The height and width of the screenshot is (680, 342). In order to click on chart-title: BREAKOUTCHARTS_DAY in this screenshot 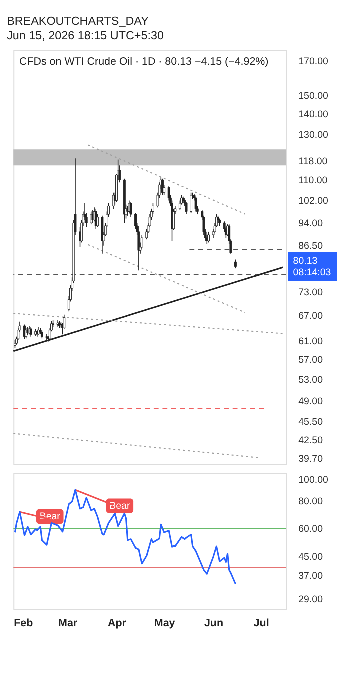, I will do `click(78, 21)`.